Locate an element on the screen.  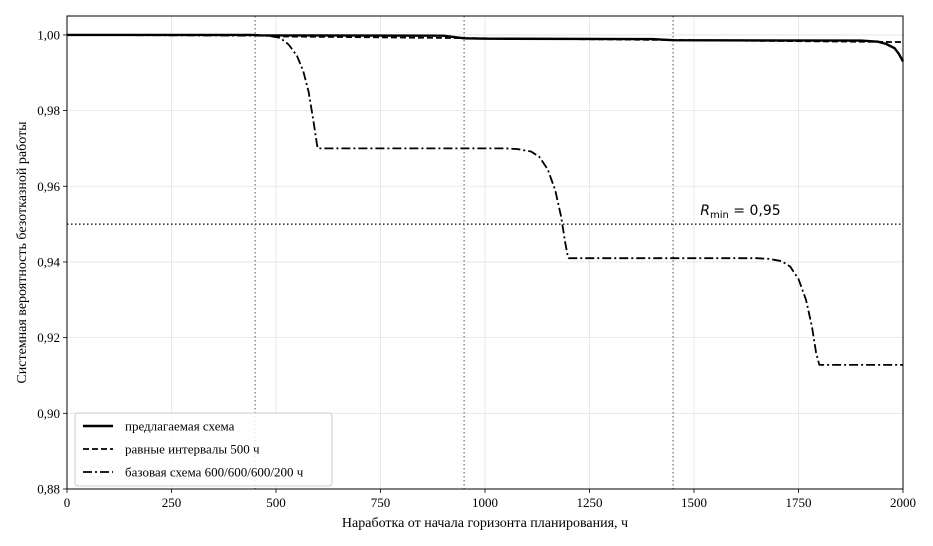
x-axis: 0 250 500 750 1000 1250 1500 1750 2000 is located at coordinates (490, 499).